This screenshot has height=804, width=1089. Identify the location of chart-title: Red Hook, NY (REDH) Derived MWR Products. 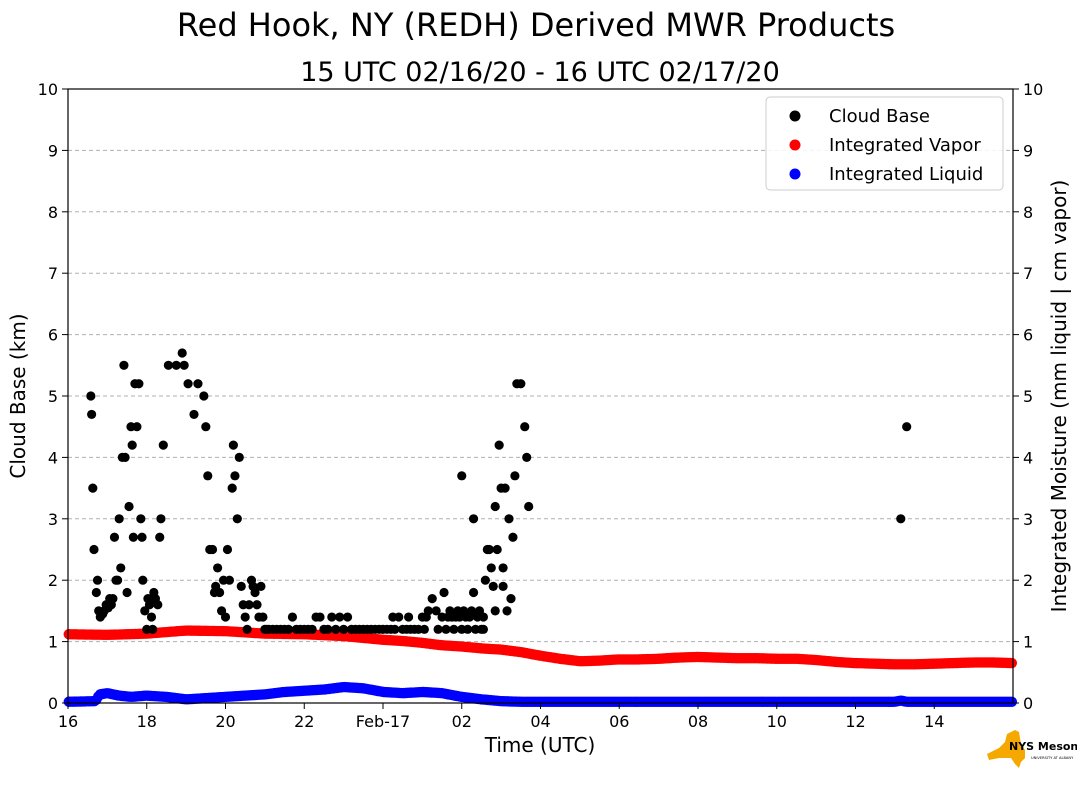
(536, 25).